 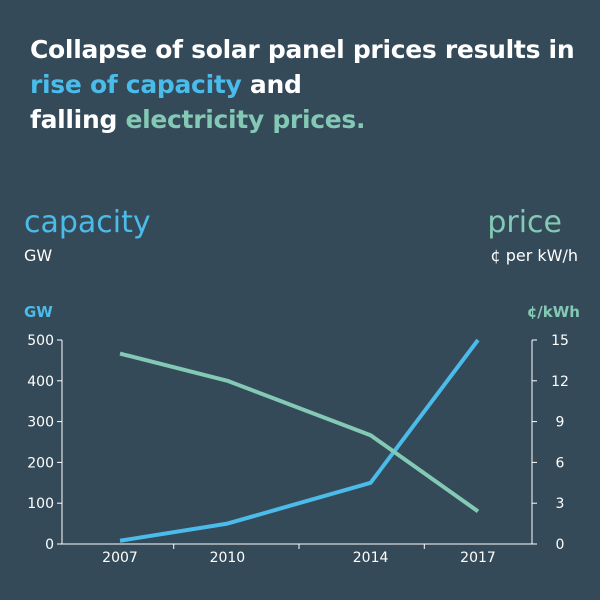 What do you see at coordinates (40, 341) in the screenshot?
I see `left-tick-label-5: 500` at bounding box center [40, 341].